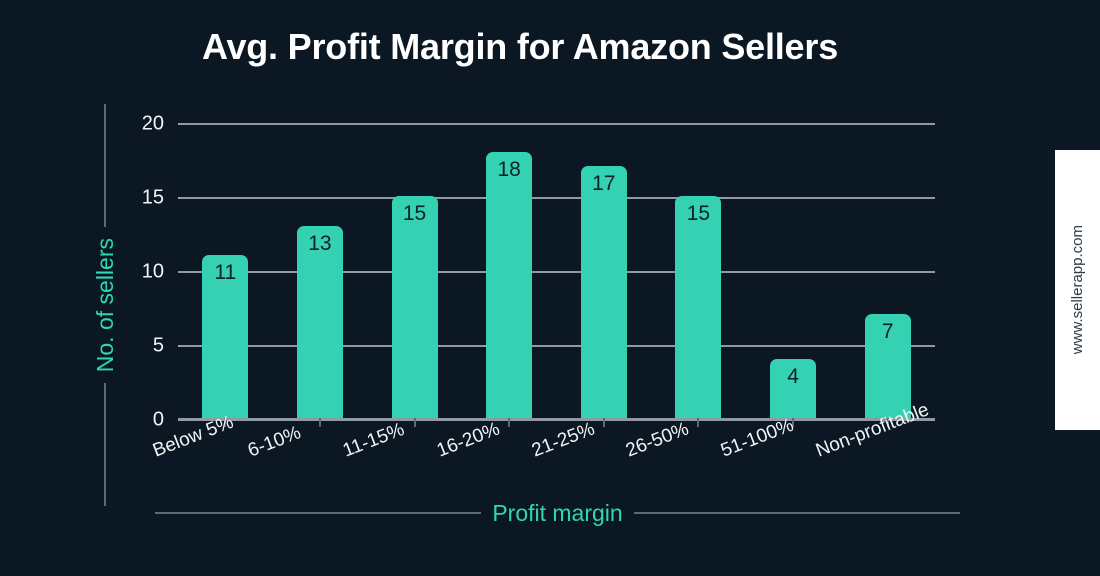  I want to click on bar-value-label: 13, so click(320, 243).